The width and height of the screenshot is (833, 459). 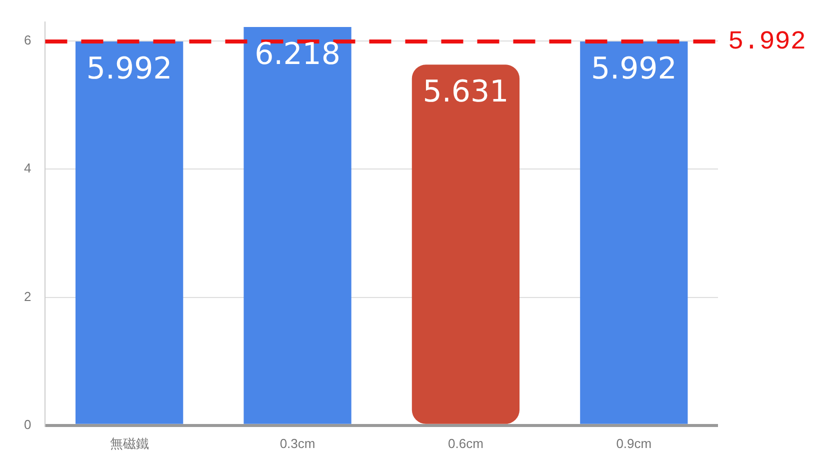 What do you see at coordinates (28, 296) in the screenshot?
I see `y-tick-label: 2` at bounding box center [28, 296].